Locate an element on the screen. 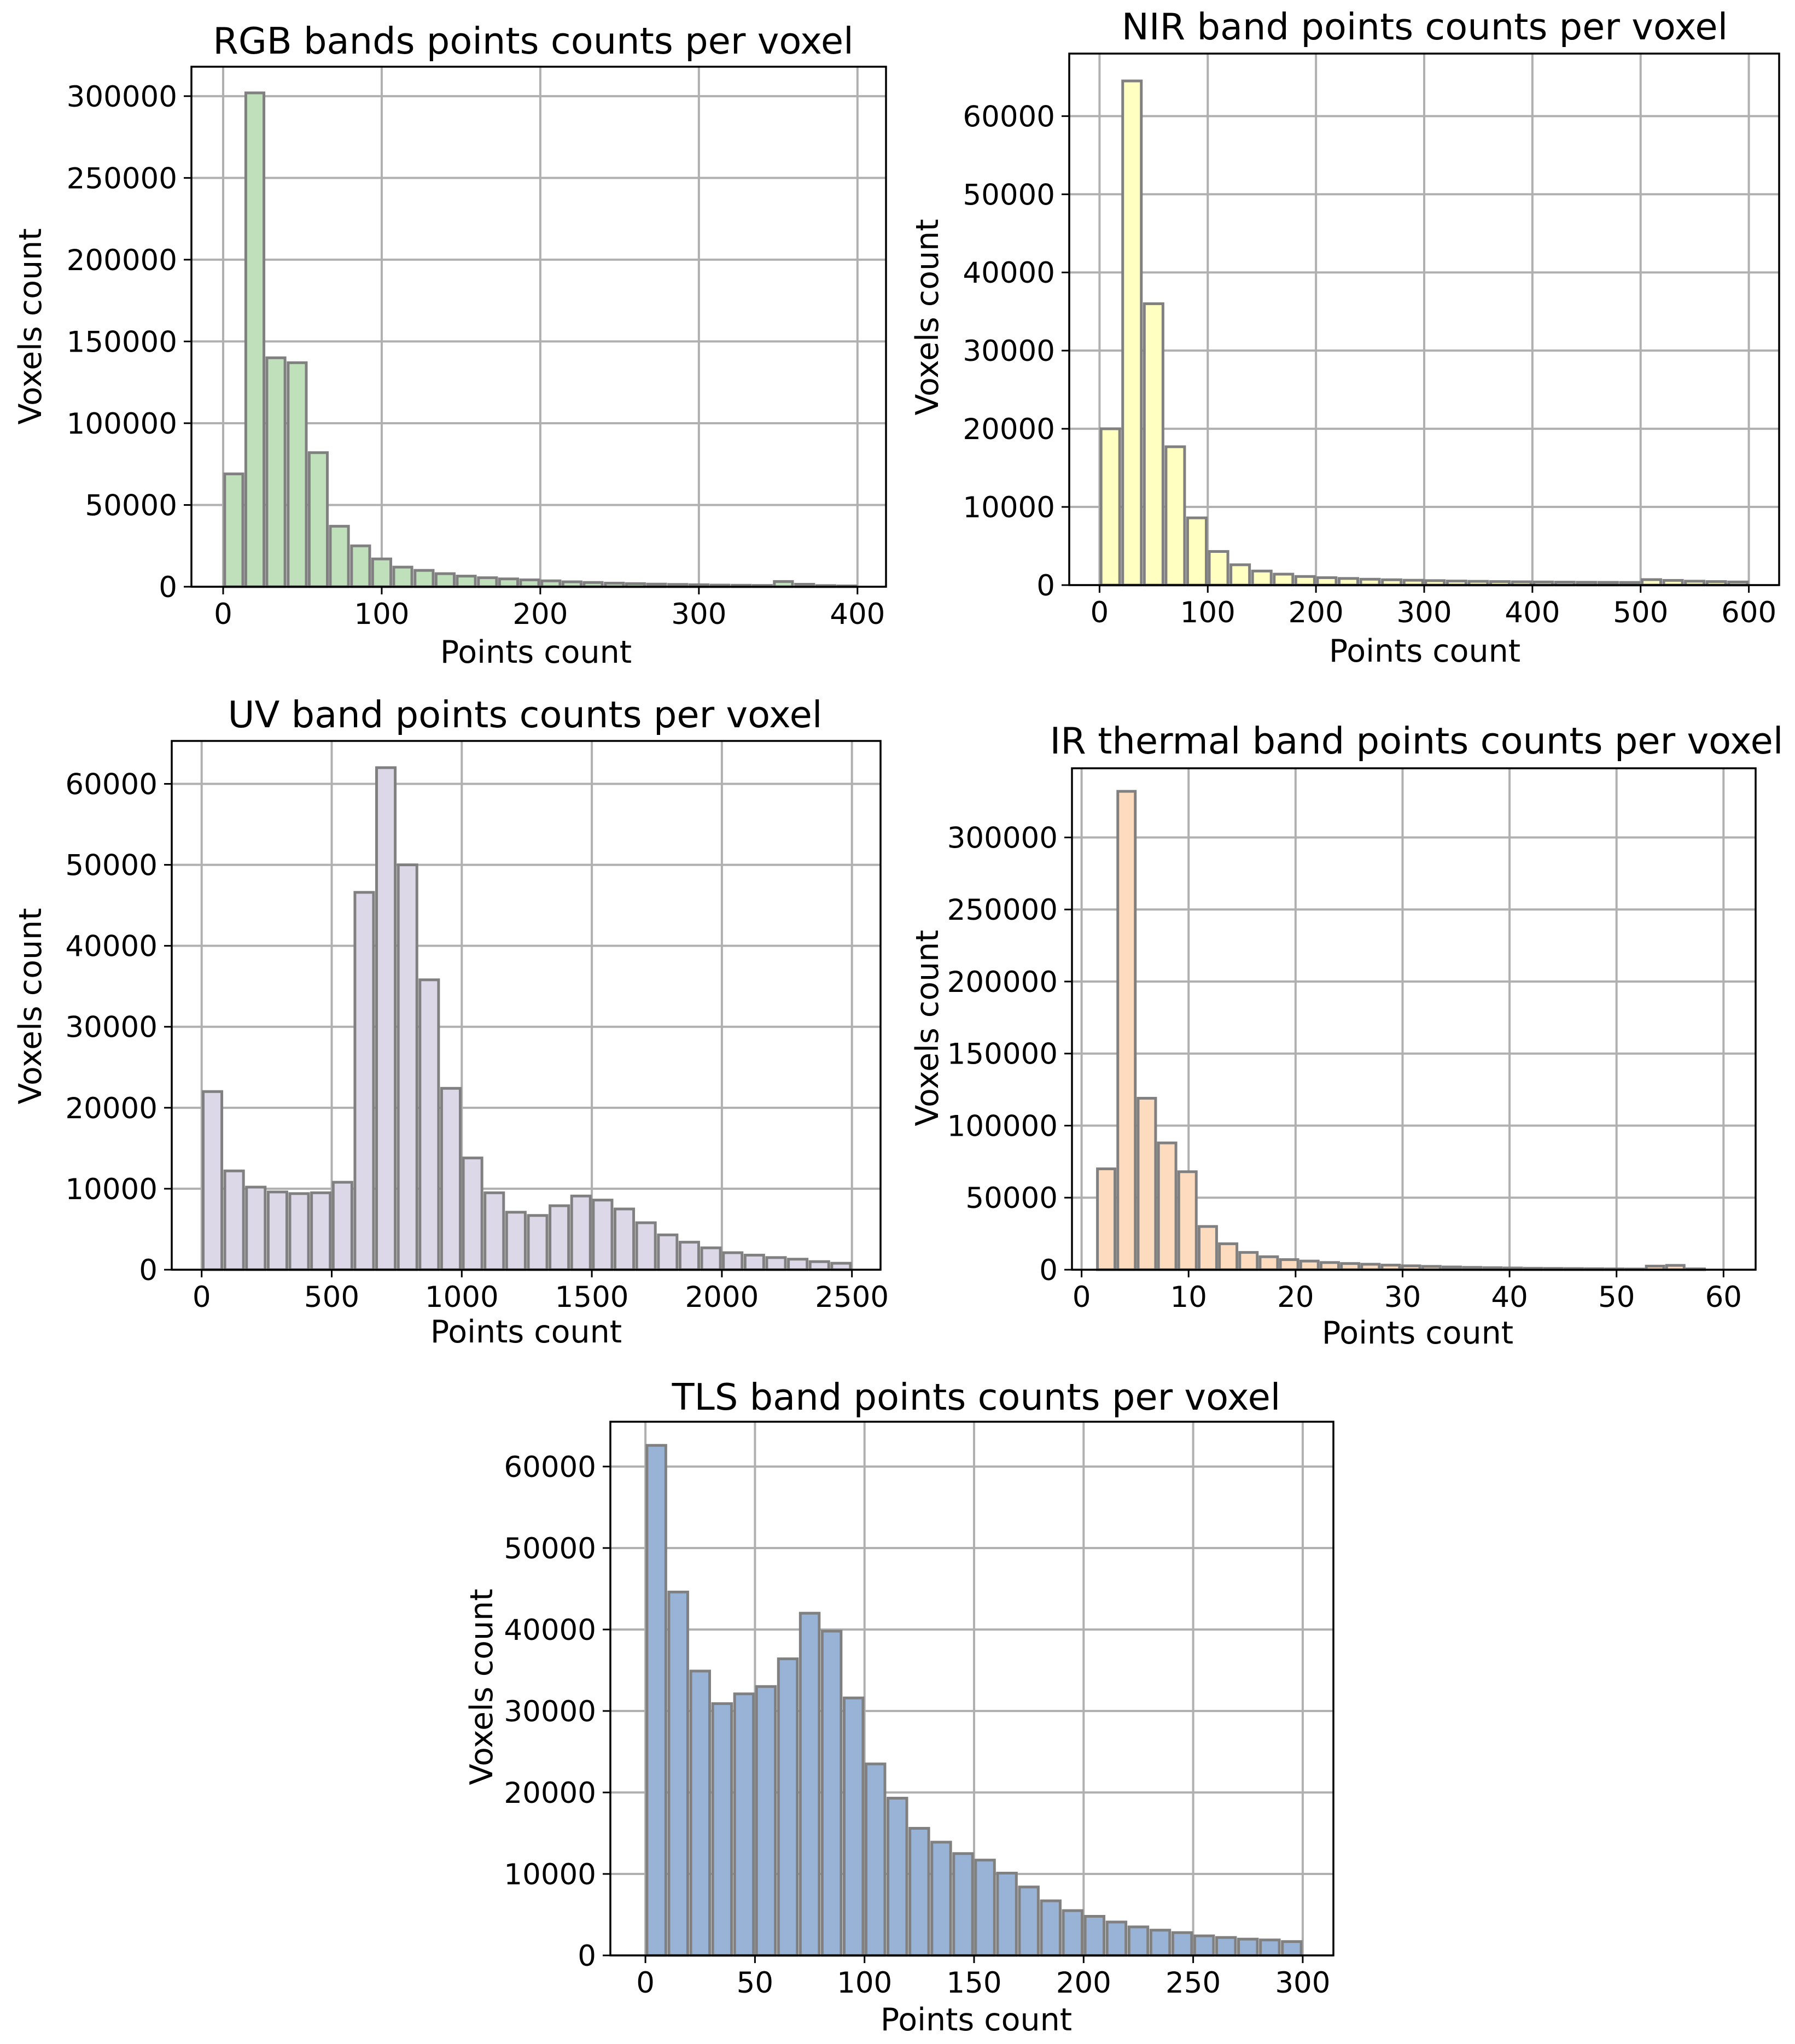 This screenshot has height=2044, width=1795. rgb-chart-title: RGB bands points counts per voxel is located at coordinates (533, 41).